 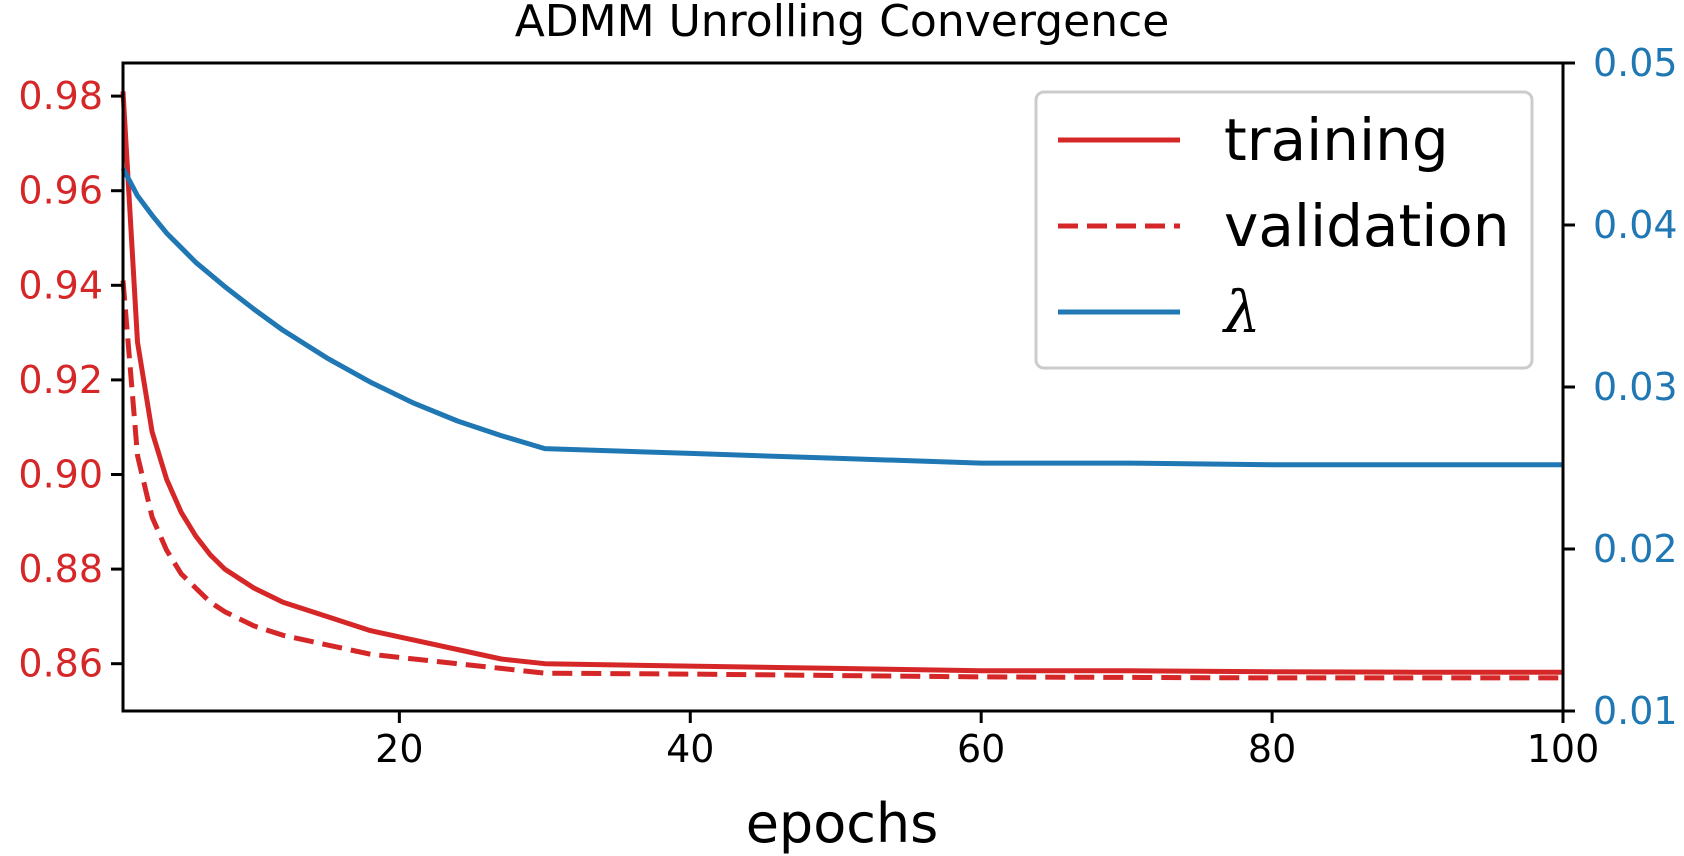 What do you see at coordinates (60, 569) in the screenshot?
I see `y-tick-label-1: 0.88` at bounding box center [60, 569].